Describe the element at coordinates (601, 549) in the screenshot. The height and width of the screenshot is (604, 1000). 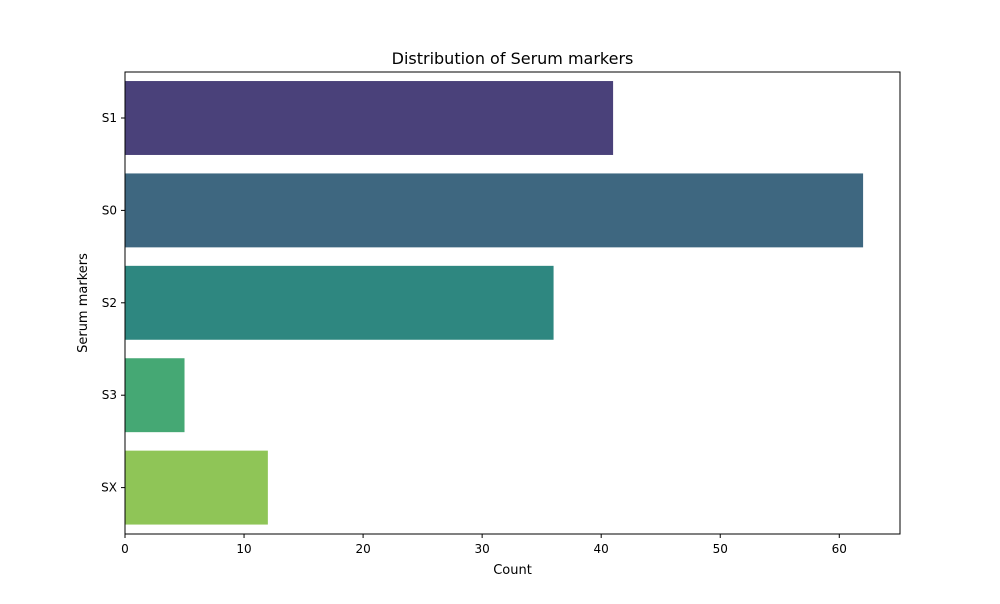
I see `x-tick-label: 40` at that location.